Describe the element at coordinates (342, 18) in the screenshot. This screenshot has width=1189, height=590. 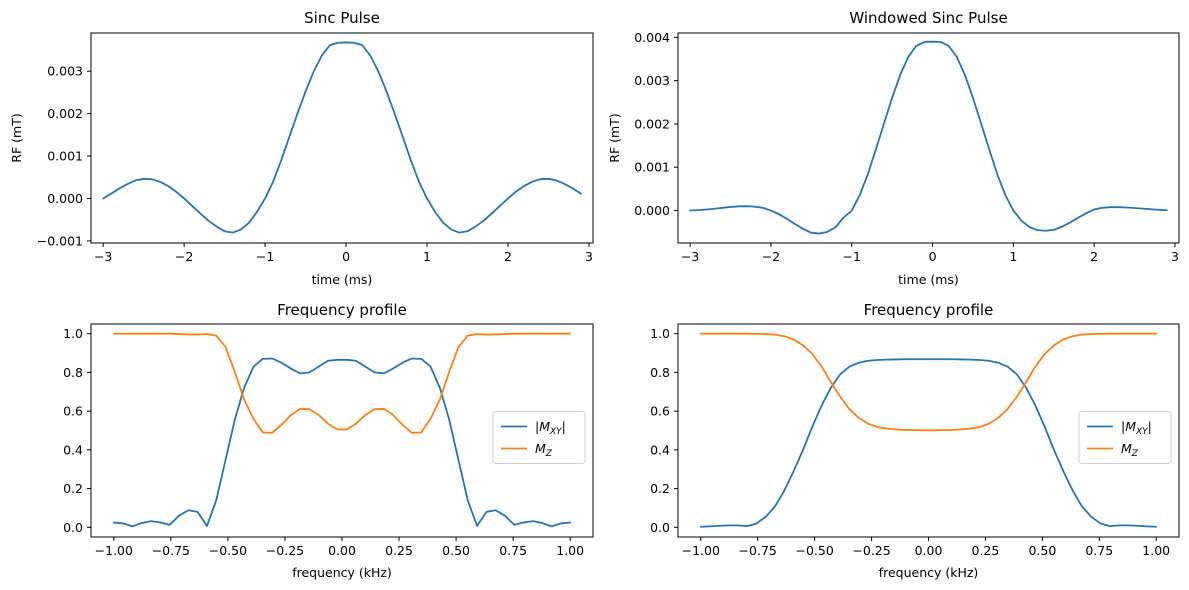
I see `chart-title: Sinc Pulse` at that location.